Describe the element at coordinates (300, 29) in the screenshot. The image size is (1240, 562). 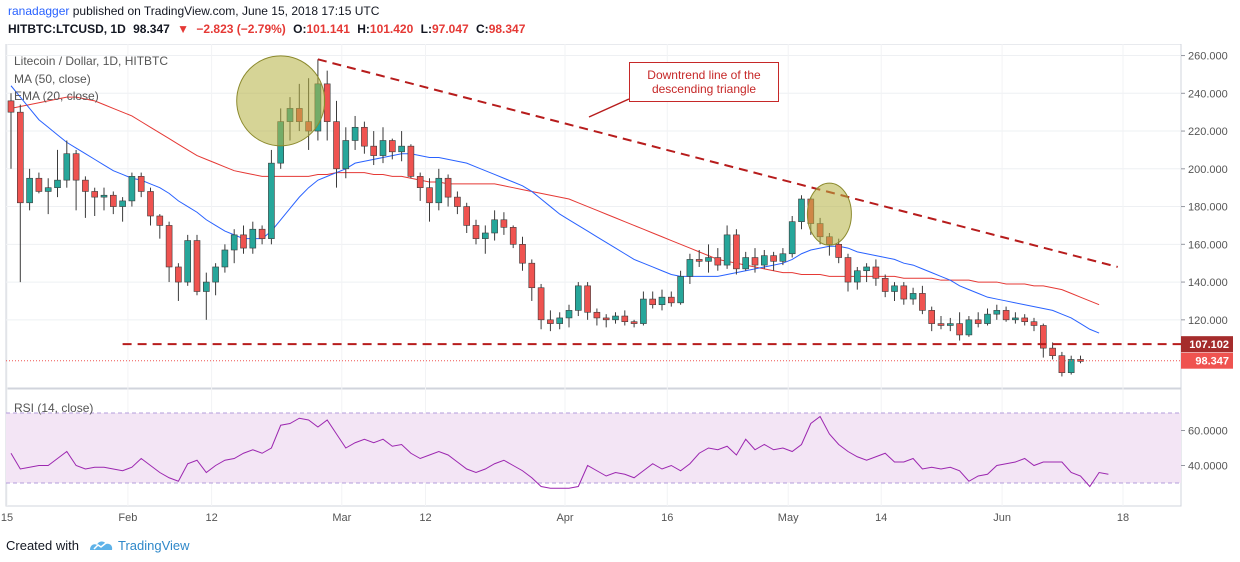
I see `open-label: O:` at that location.